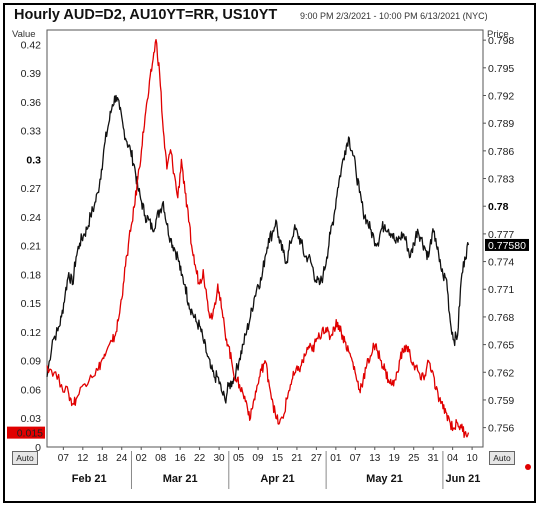 This screenshot has height=513, width=545. I want to click on x-tick-label: 05, so click(239, 458).